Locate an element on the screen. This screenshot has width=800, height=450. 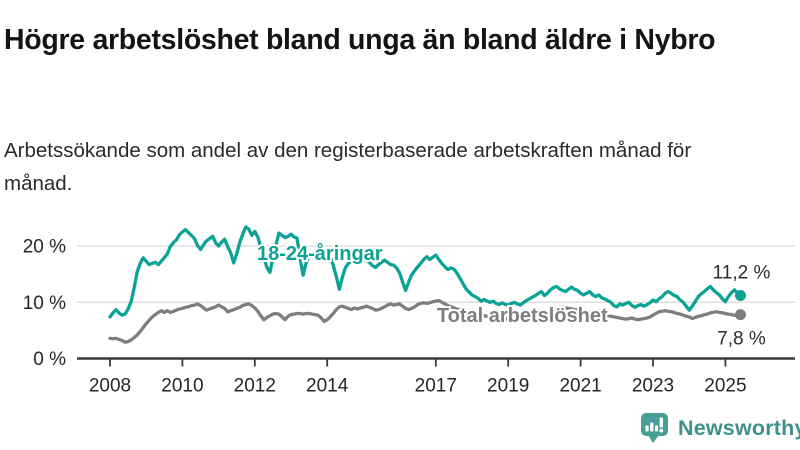
newsworthy-logo-text: Newsworthy is located at coordinates (739, 428).